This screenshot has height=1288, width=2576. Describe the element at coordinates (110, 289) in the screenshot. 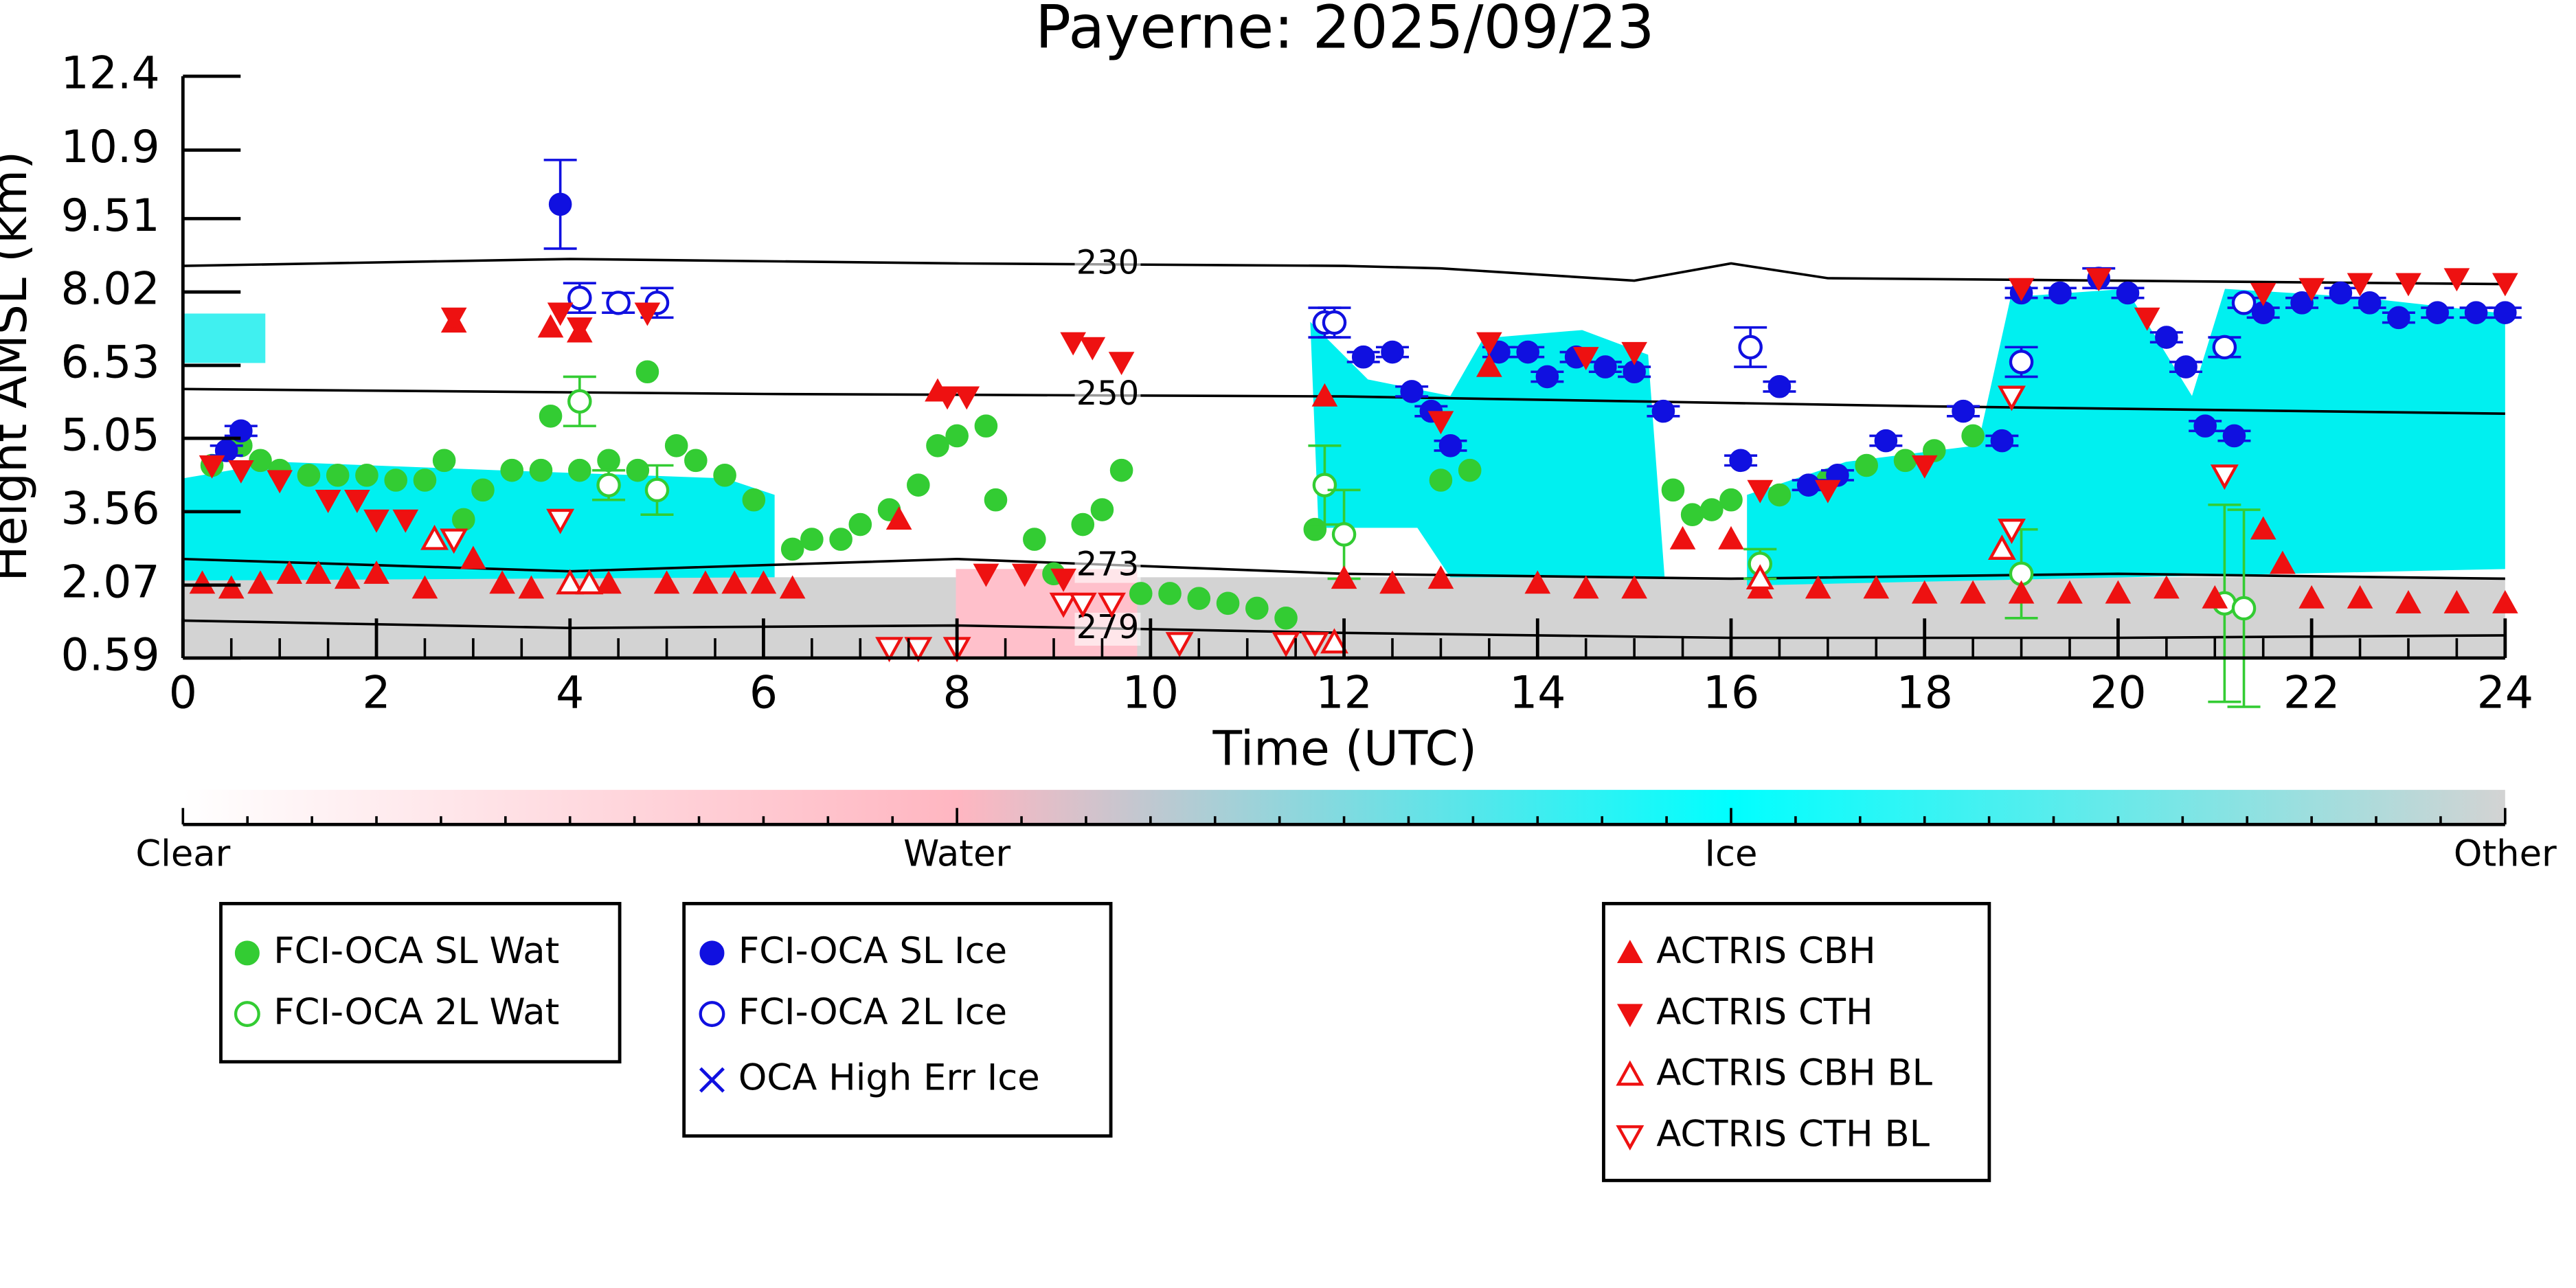

I see `y-tick-label: 8.02` at that location.